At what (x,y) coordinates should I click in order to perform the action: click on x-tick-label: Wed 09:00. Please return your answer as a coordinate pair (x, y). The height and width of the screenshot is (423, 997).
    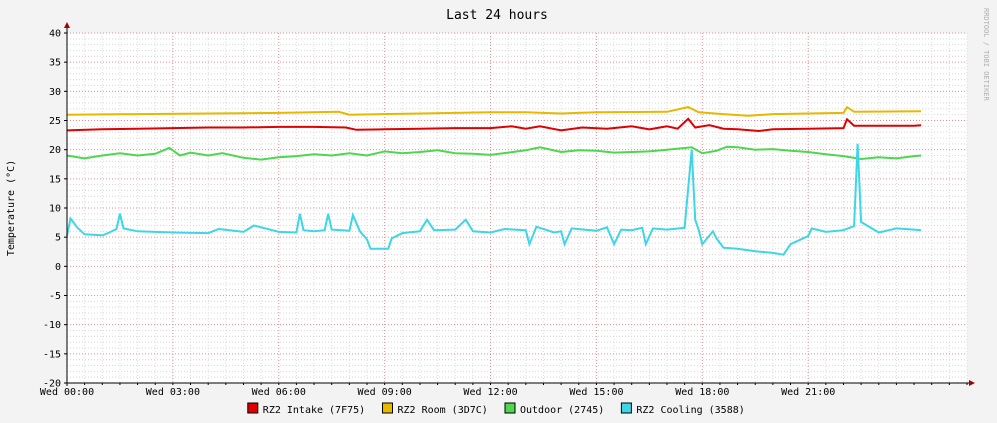
    Looking at the image, I should click on (385, 392).